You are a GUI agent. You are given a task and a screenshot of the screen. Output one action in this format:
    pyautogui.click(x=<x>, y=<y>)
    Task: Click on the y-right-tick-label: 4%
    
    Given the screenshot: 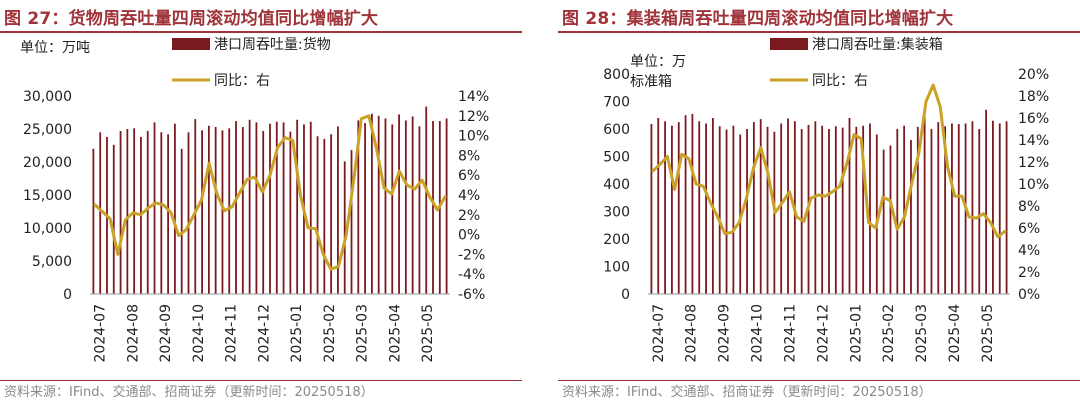 What is the action you would take?
    pyautogui.click(x=1029, y=251)
    